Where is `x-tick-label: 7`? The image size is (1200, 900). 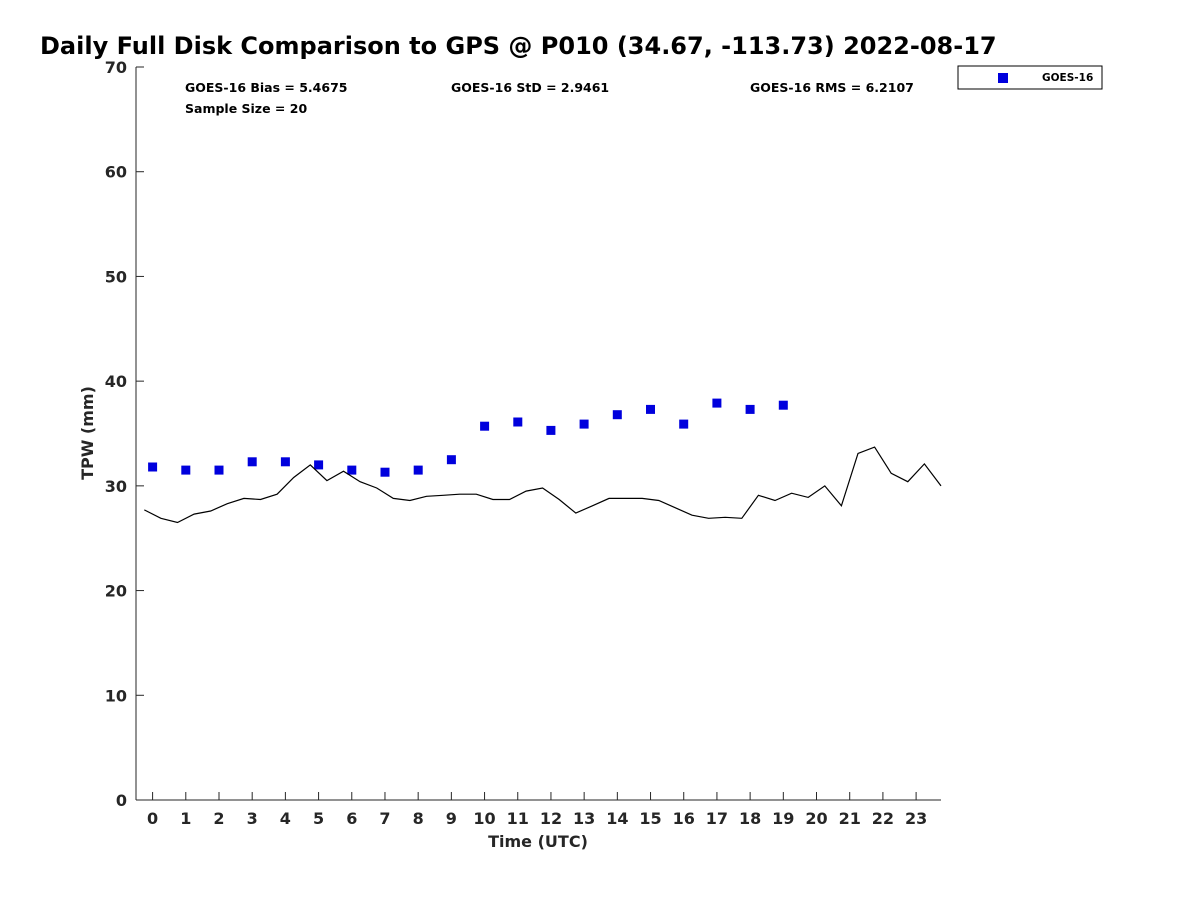
x-tick-label: 7 is located at coordinates (384, 818).